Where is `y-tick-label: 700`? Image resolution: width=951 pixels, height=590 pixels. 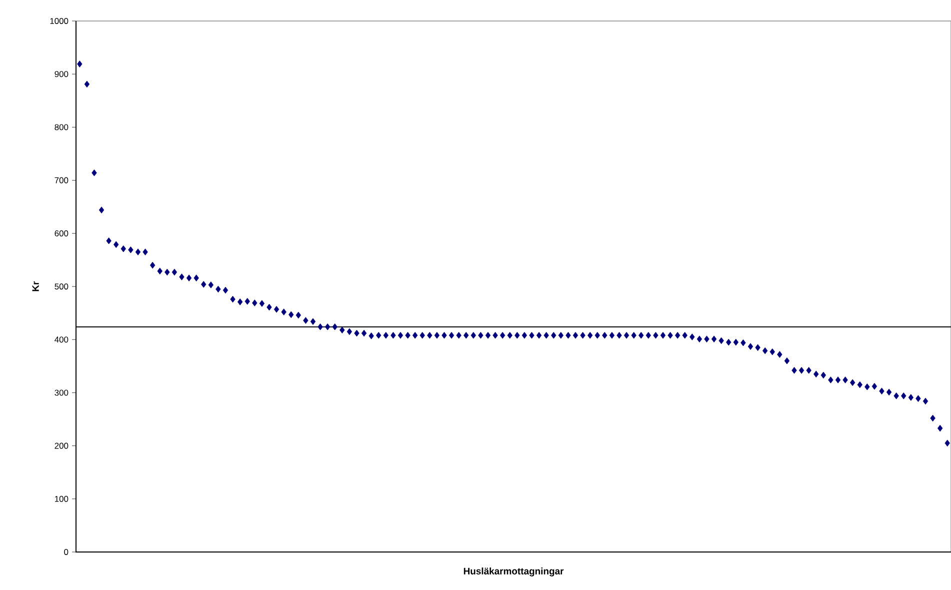
y-tick-label: 700 is located at coordinates (61, 180).